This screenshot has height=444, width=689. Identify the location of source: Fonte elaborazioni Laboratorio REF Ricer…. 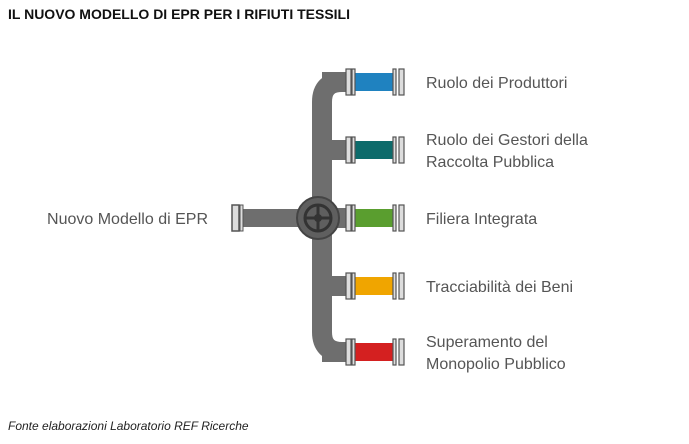
(128, 426).